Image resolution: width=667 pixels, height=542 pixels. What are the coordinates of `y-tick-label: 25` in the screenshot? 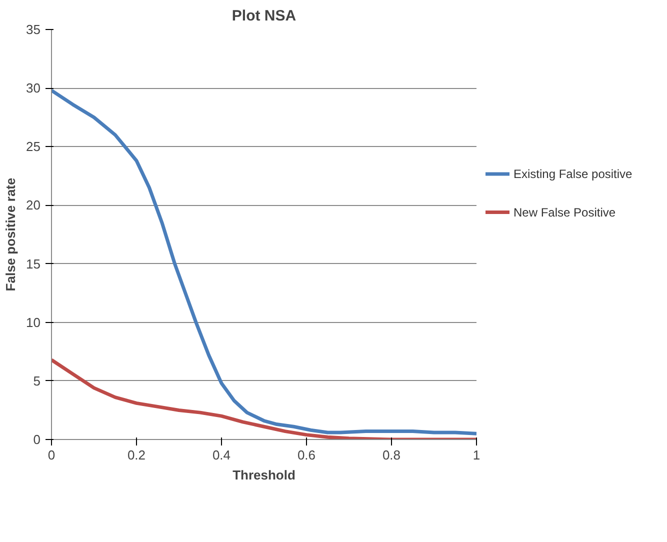 It's located at (33, 146).